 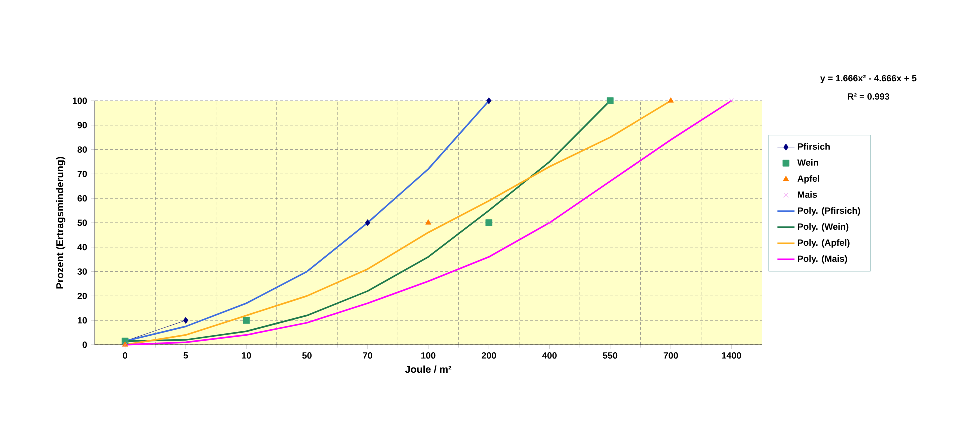 I want to click on x-tick-label: 1400, so click(x=732, y=355).